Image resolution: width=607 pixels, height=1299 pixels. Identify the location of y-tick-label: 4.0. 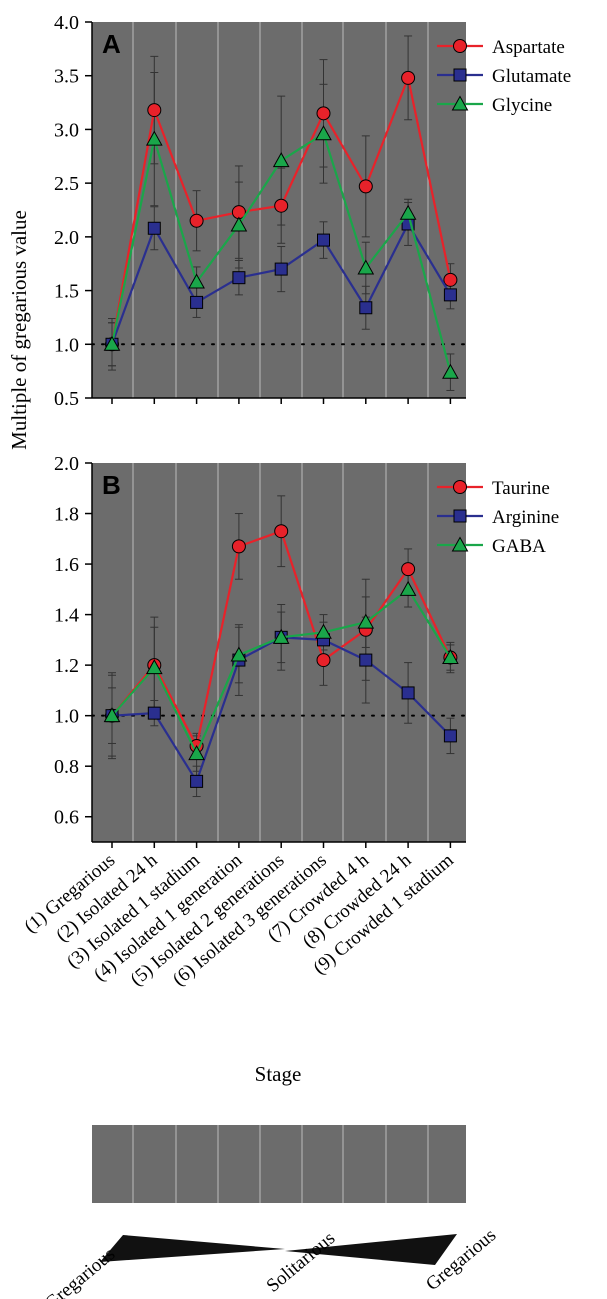
(66, 23).